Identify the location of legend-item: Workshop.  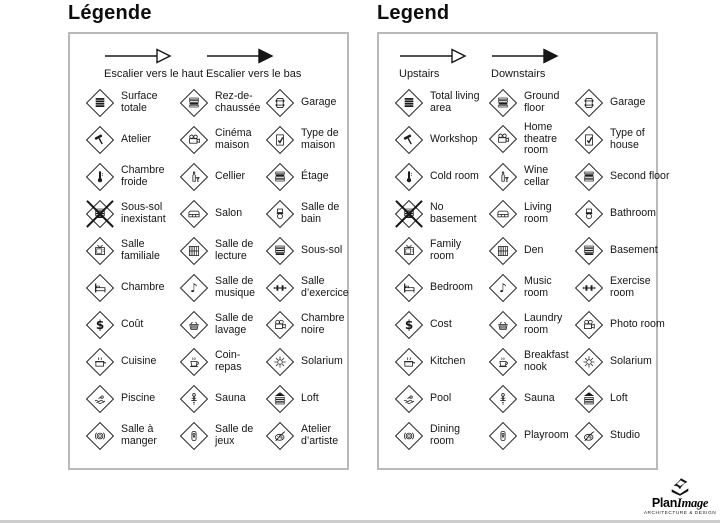
(440, 140).